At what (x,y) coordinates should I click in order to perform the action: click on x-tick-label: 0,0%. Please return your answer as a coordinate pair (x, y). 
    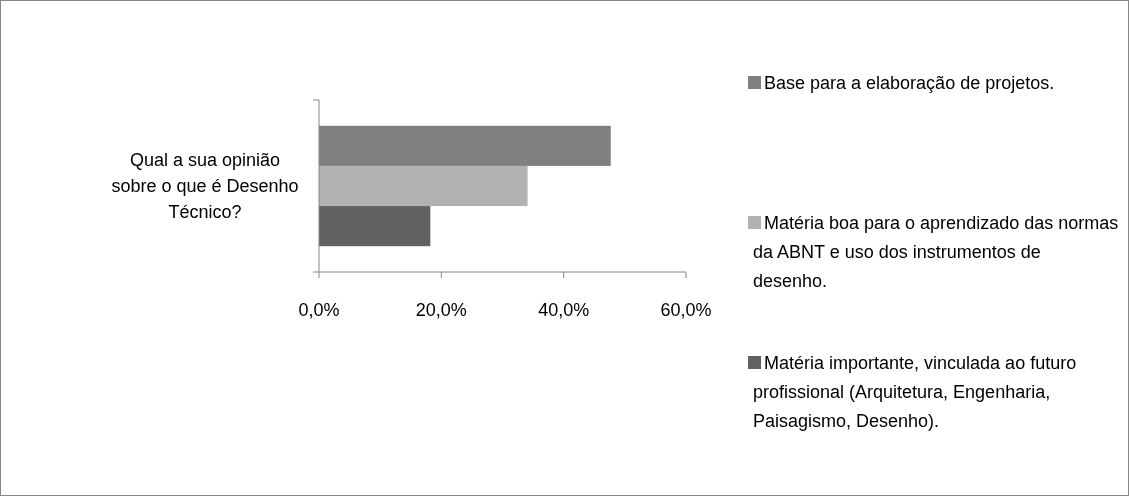
    Looking at the image, I should click on (319, 310).